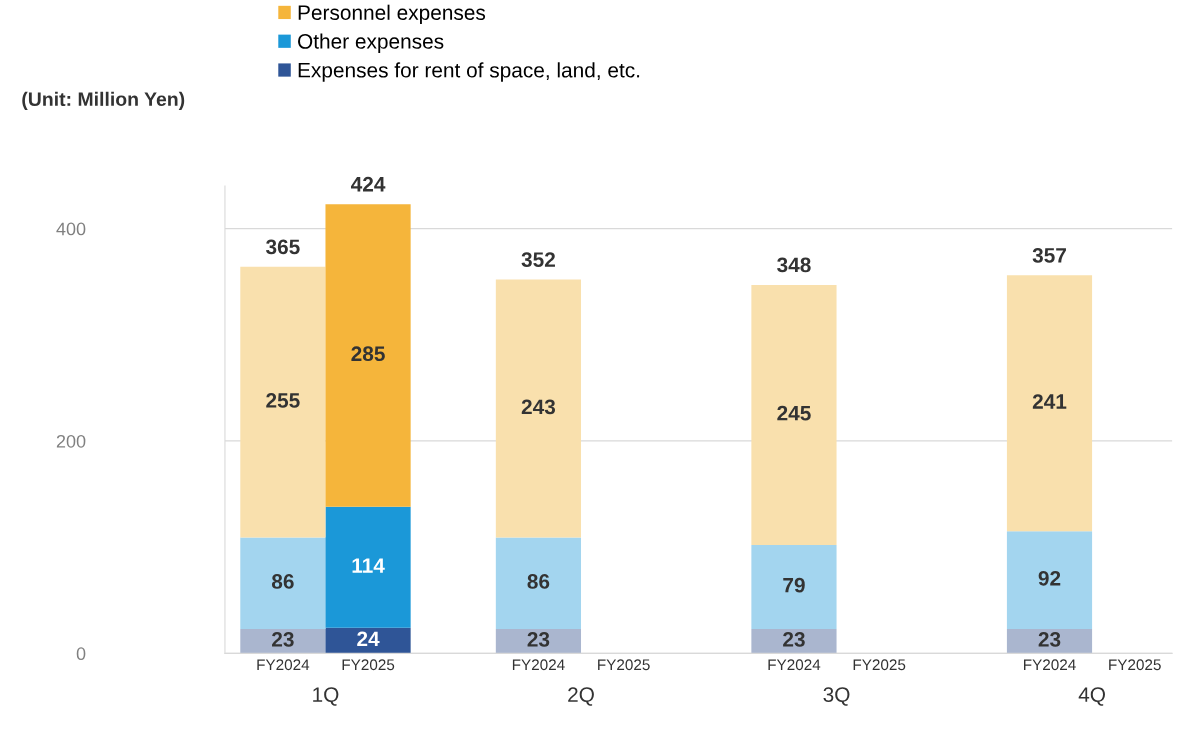  What do you see at coordinates (836, 696) in the screenshot?
I see `text: 3Q` at bounding box center [836, 696].